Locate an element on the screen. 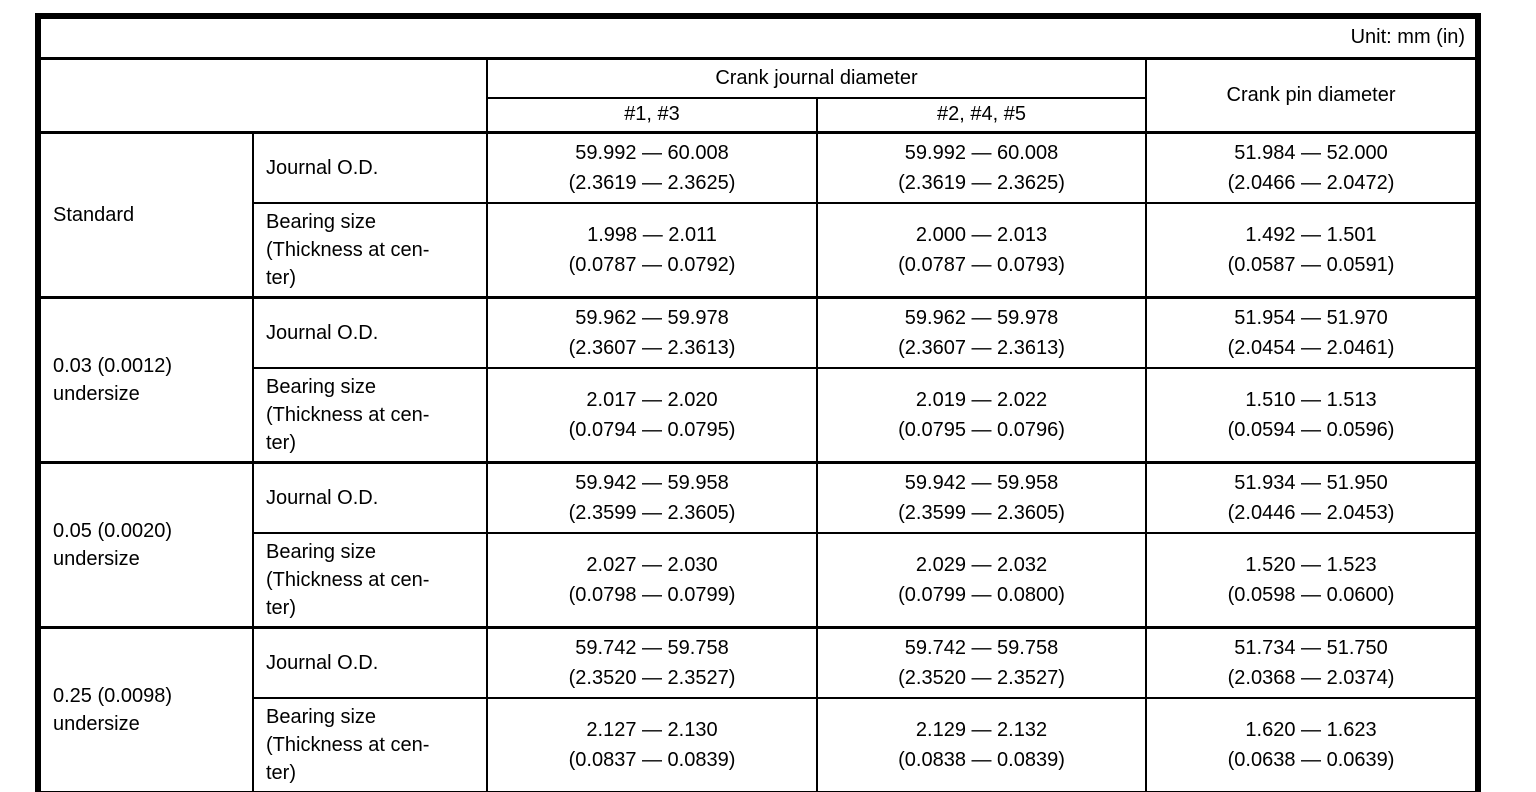  spec-value: 2.000 — 2.013 (0.0787 — 0.0793) is located at coordinates (981, 249).